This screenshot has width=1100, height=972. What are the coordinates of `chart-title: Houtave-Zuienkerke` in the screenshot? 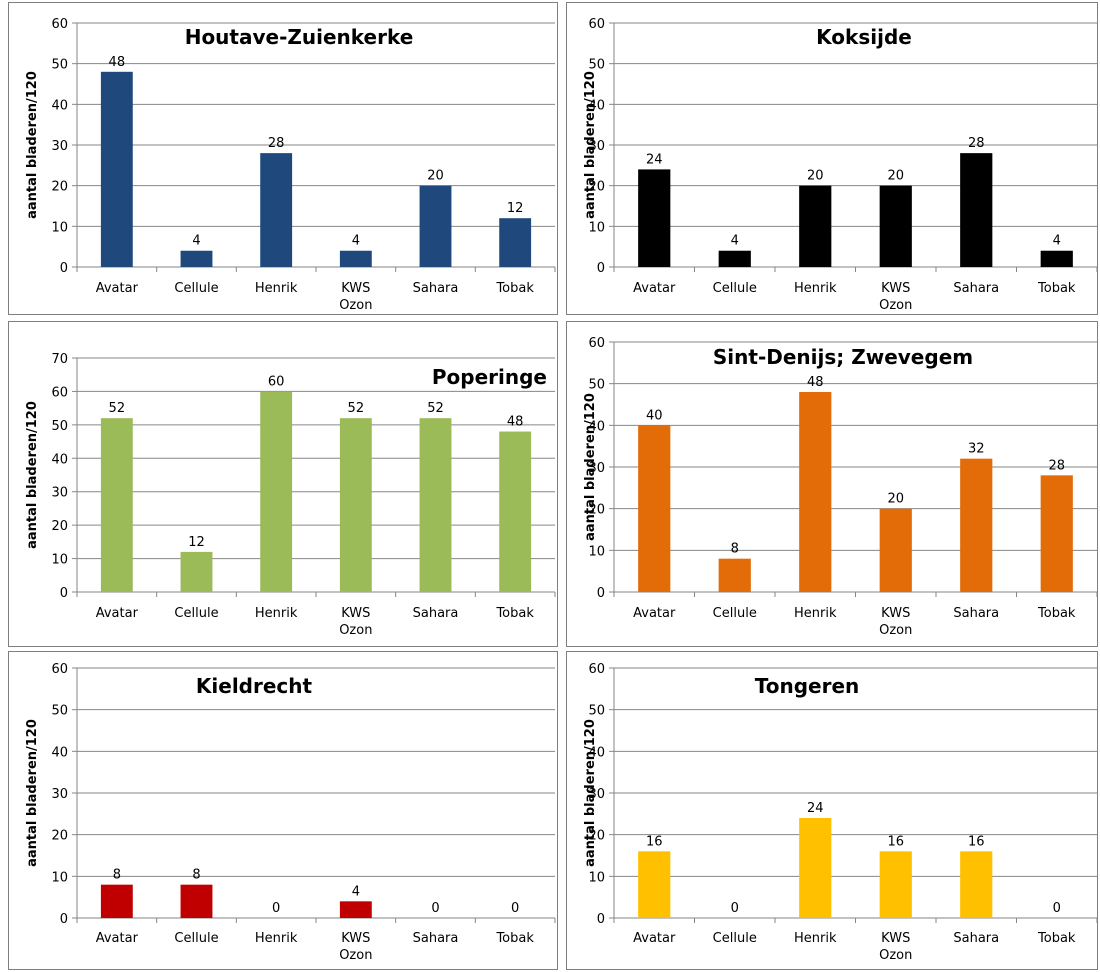 It's located at (299, 37).